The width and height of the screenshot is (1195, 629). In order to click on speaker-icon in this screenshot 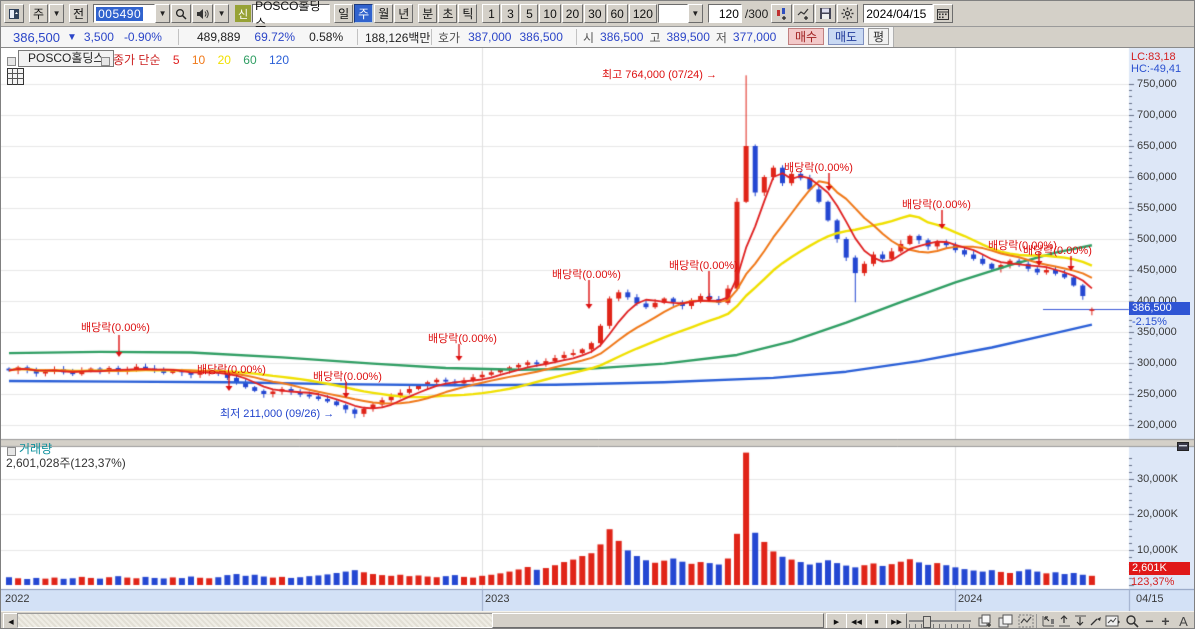, I will do `click(203, 13)`.